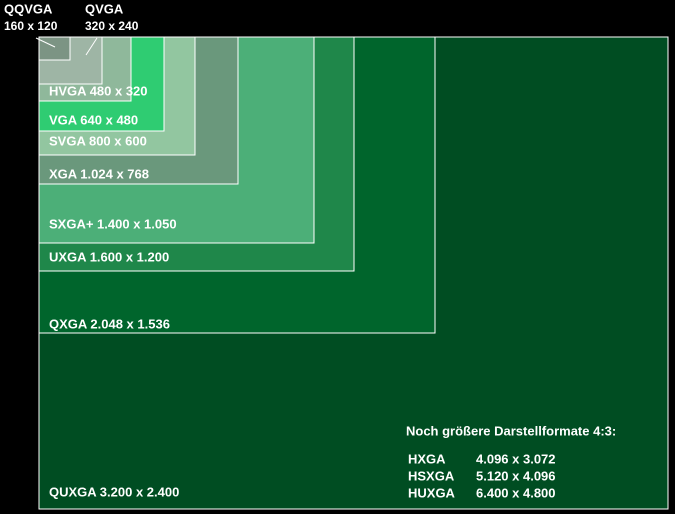 The image size is (675, 514). What do you see at coordinates (432, 492) in the screenshot?
I see `note-name: HUXGA` at bounding box center [432, 492].